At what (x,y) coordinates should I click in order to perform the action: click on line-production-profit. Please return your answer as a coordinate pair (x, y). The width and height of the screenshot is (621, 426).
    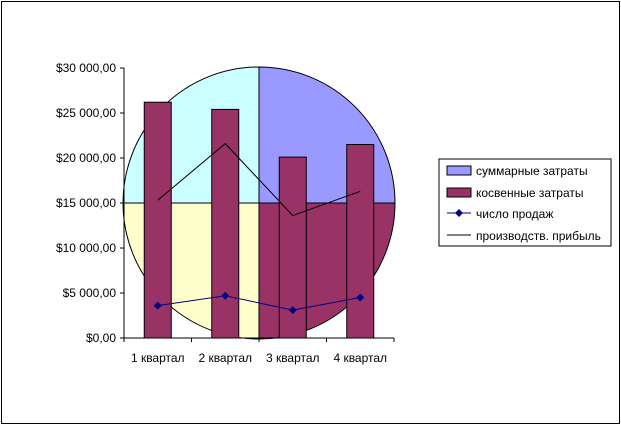
    Looking at the image, I should click on (259, 179).